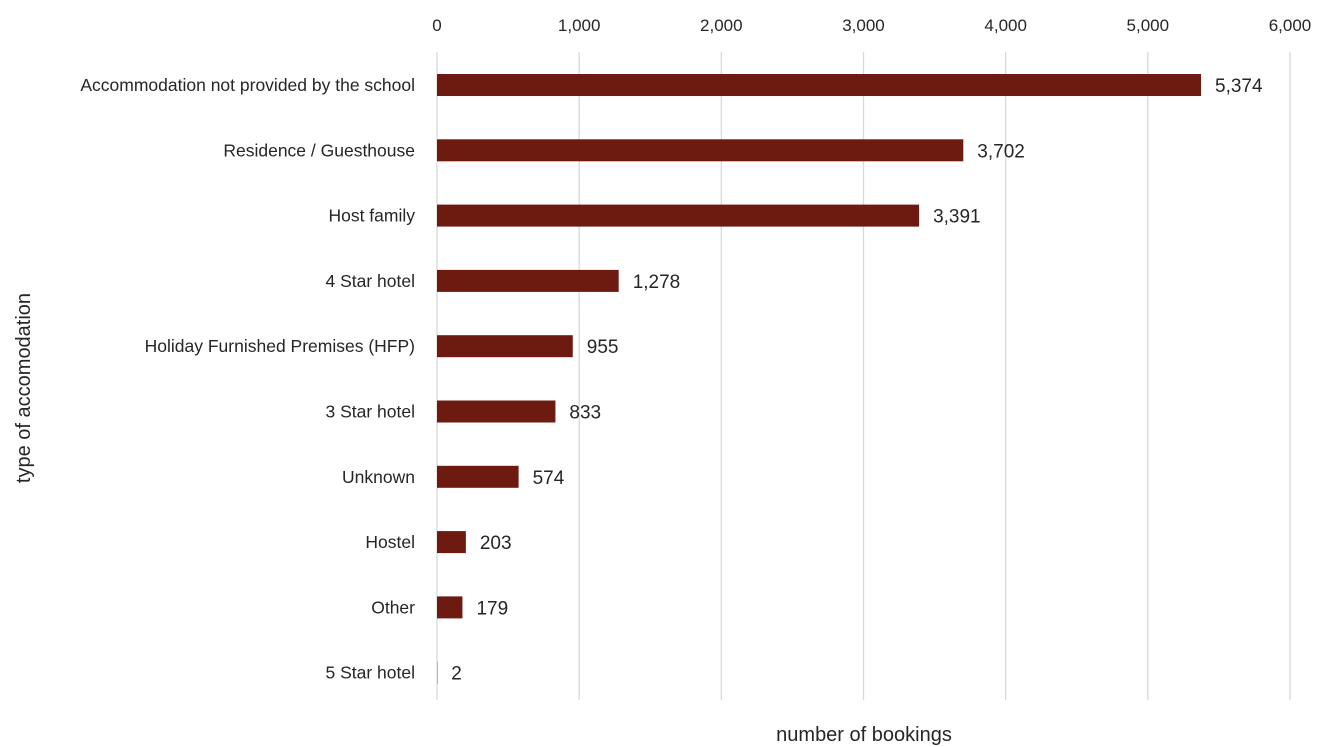 This screenshot has width=1331, height=747. What do you see at coordinates (549, 478) in the screenshot?
I see `data-label: 574` at bounding box center [549, 478].